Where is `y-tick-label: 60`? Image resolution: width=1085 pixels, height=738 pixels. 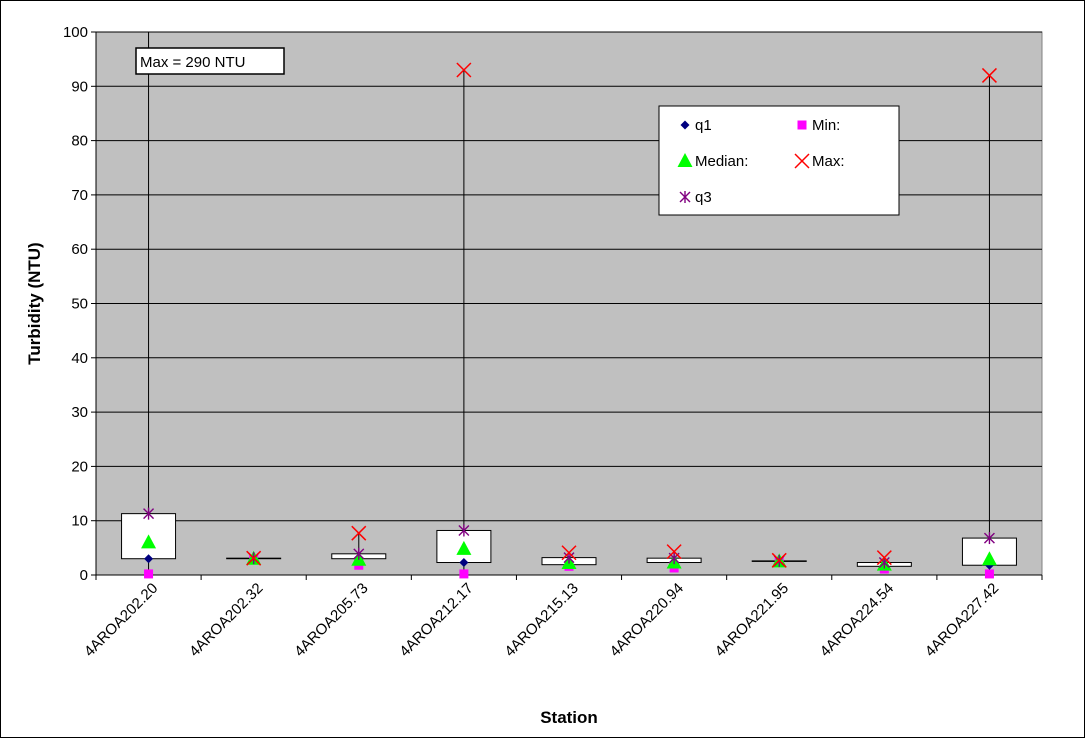
y-tick-label: 60 is located at coordinates (79, 249).